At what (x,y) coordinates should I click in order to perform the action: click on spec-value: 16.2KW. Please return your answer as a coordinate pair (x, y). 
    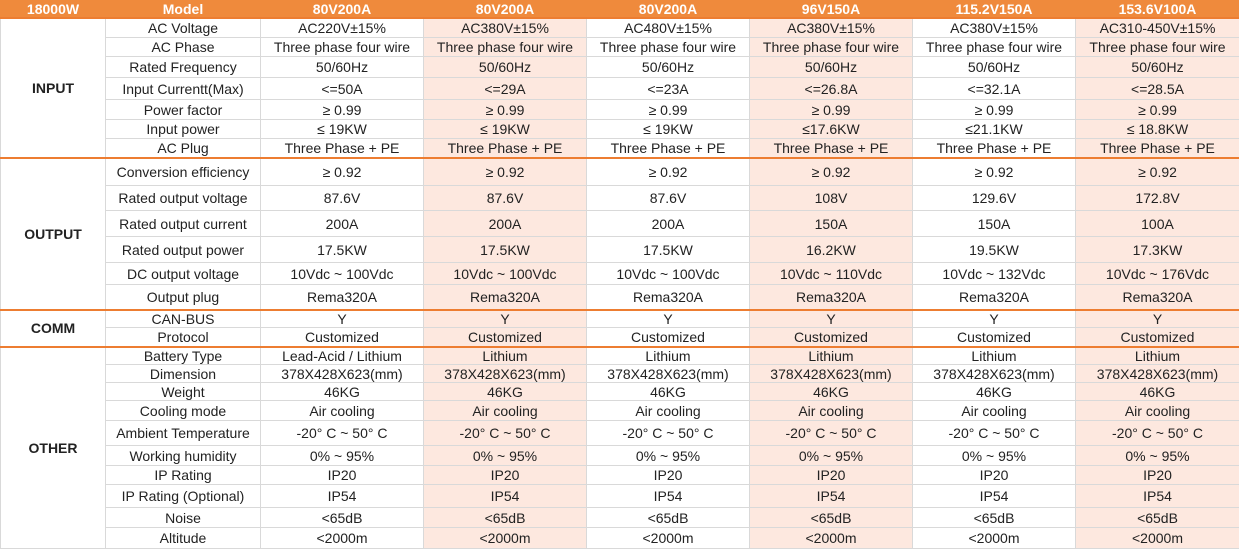
    Looking at the image, I should click on (831, 249).